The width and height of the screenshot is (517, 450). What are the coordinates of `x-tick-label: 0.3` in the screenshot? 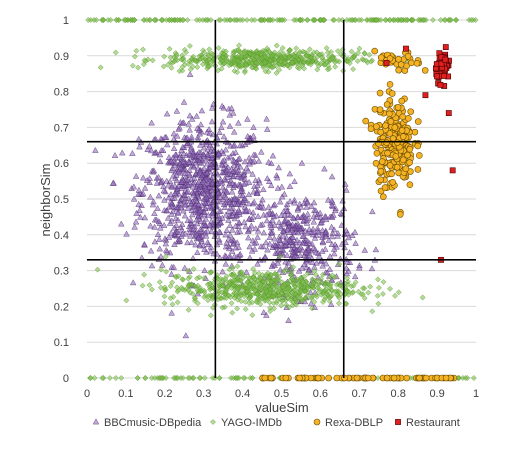 It's located at (203, 394).